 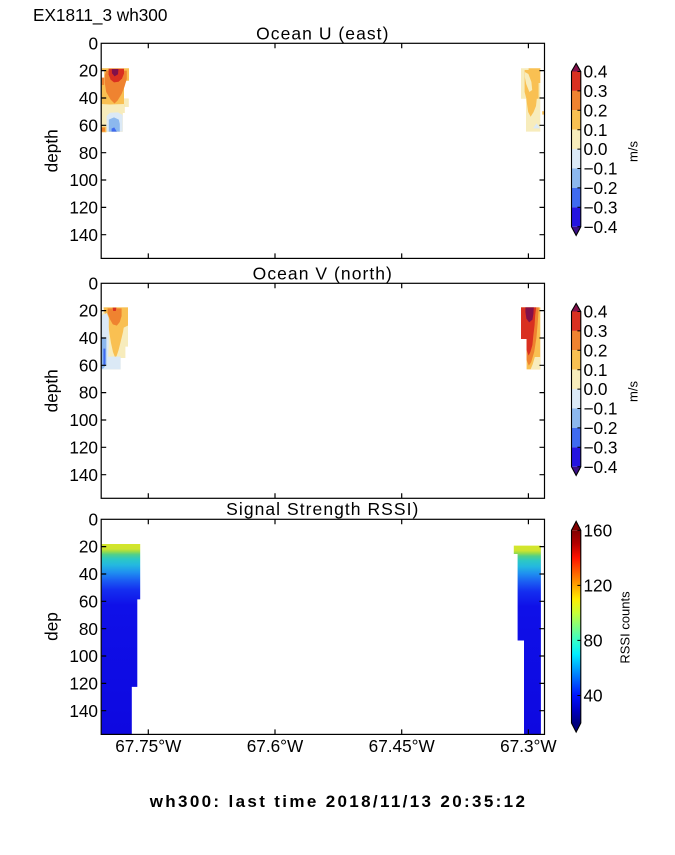 What do you see at coordinates (323, 273) in the screenshot?
I see `svg-text: Ocean V (north)` at bounding box center [323, 273].